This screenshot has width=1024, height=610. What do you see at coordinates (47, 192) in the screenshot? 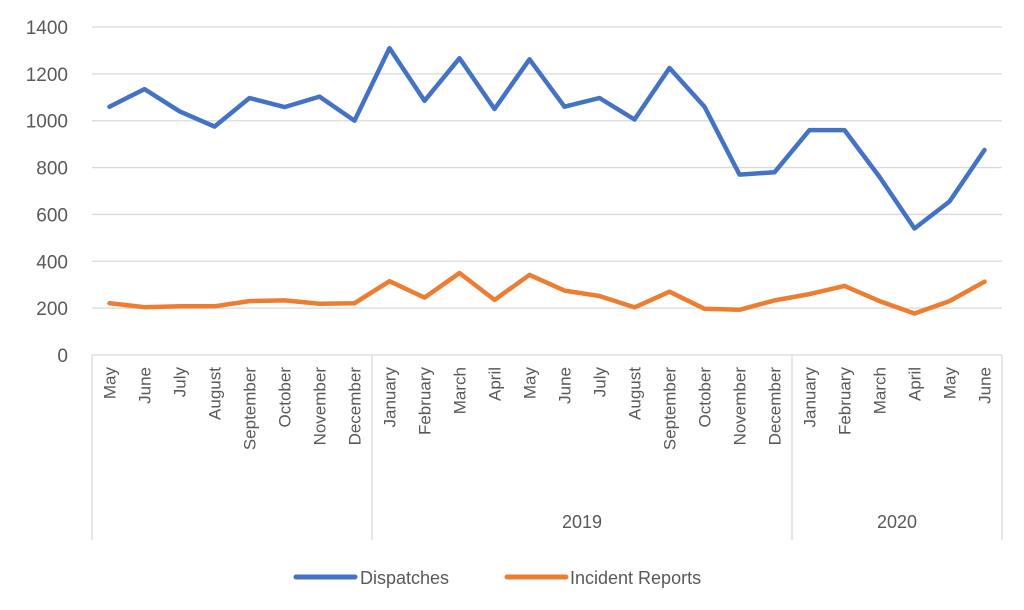
I see `y-axis-ticks: 0 200 400 600 800 1000 1200 1400` at bounding box center [47, 192].